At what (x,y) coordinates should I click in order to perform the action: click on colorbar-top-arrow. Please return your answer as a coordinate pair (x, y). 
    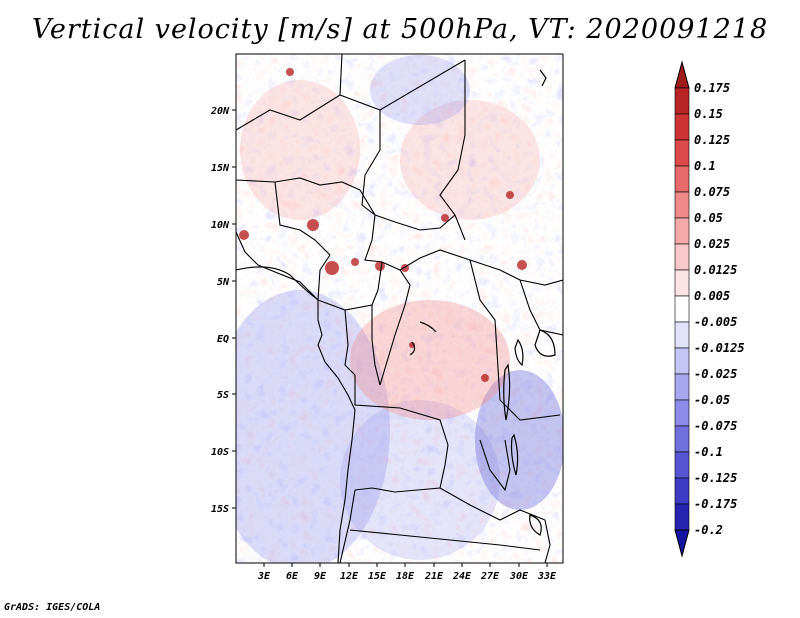
    Looking at the image, I should click on (682, 74).